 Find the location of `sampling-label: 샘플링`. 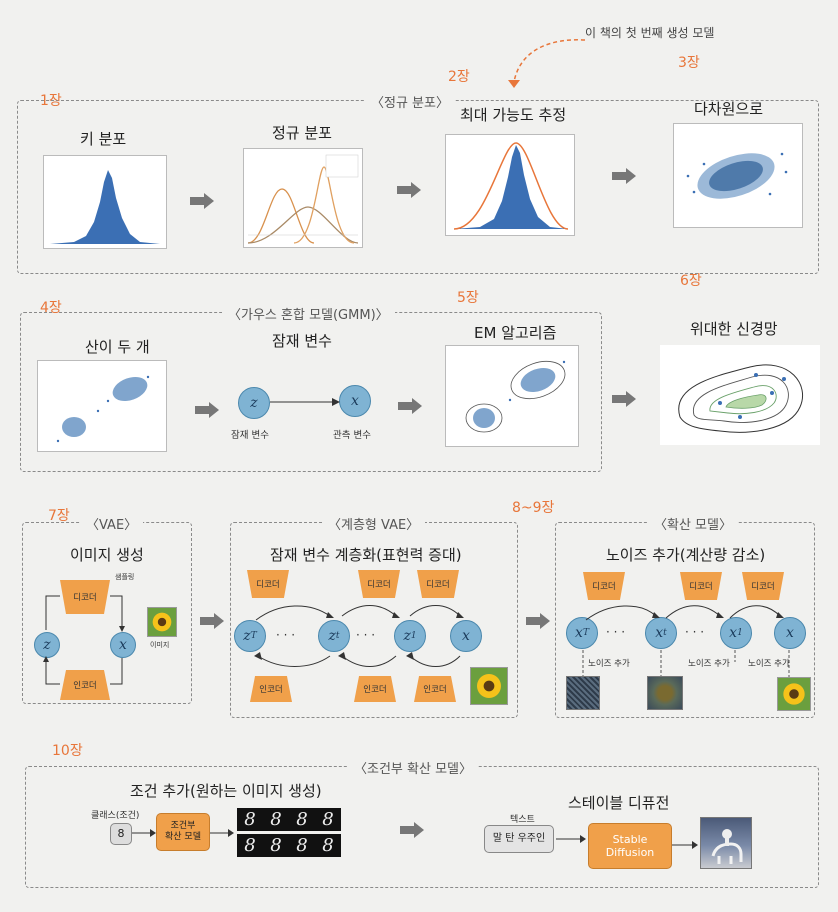

sampling-label: 샘플링 is located at coordinates (125, 577).